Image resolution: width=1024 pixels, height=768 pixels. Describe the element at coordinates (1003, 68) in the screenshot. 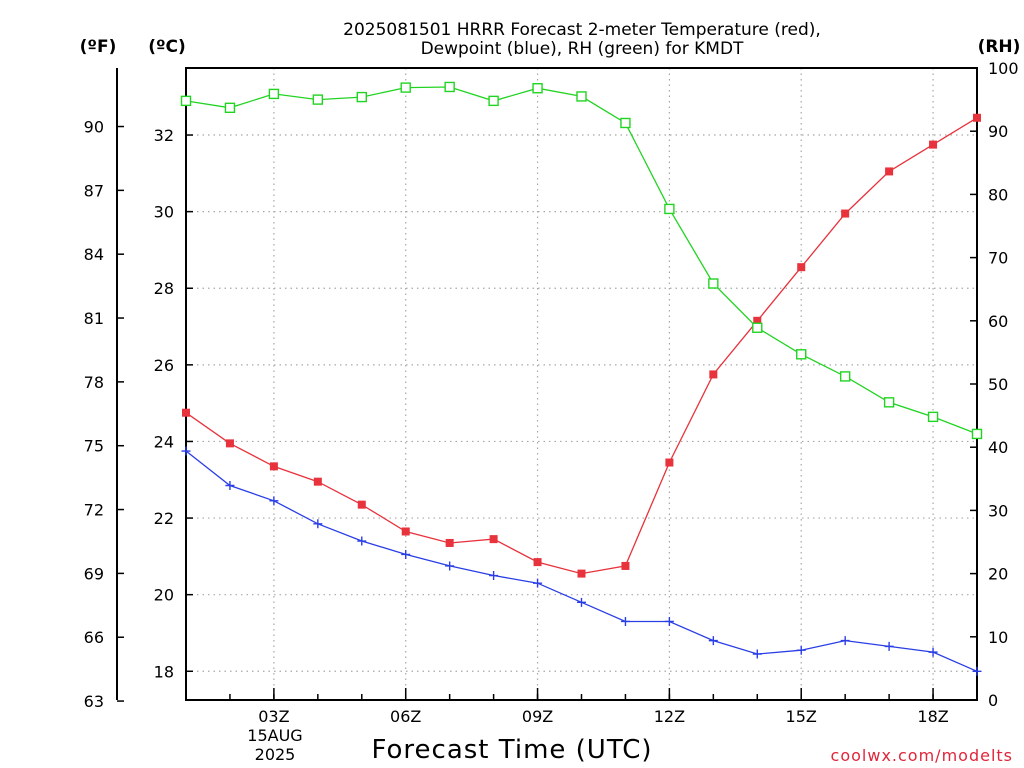

I see `rh-tick-label-100: 100` at that location.